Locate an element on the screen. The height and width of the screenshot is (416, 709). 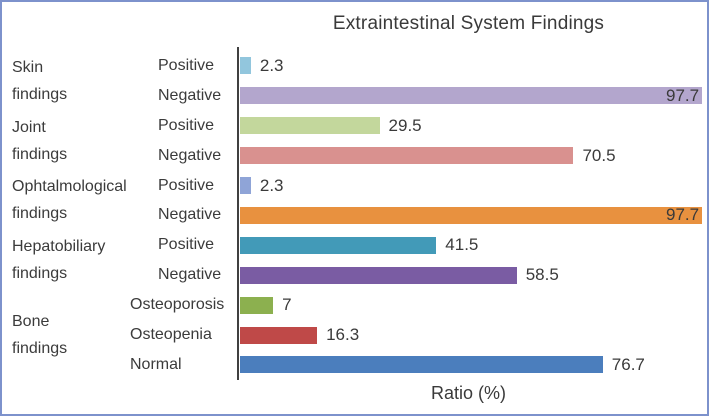
category-label: Osteopenia is located at coordinates (171, 335).